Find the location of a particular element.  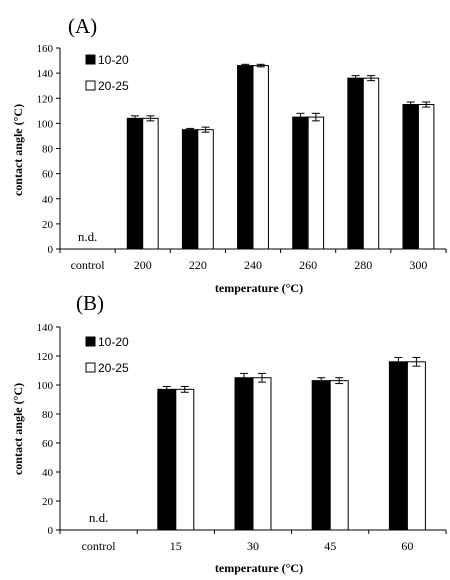

x-ticks: control 15 30 45 60 is located at coordinates (253, 541).